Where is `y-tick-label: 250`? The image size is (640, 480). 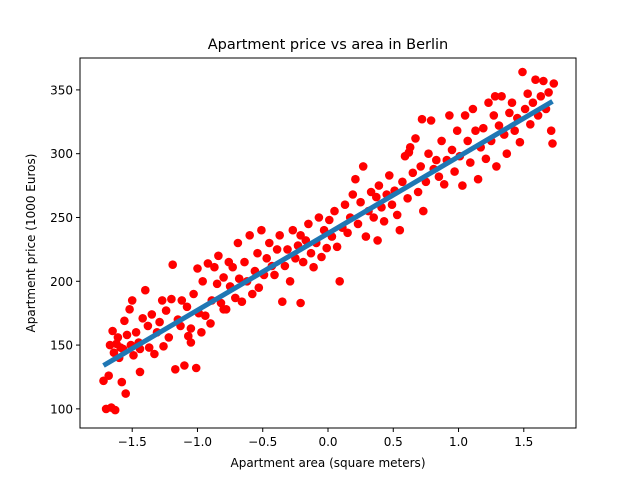
y-tick-label: 250 is located at coordinates (61, 218).